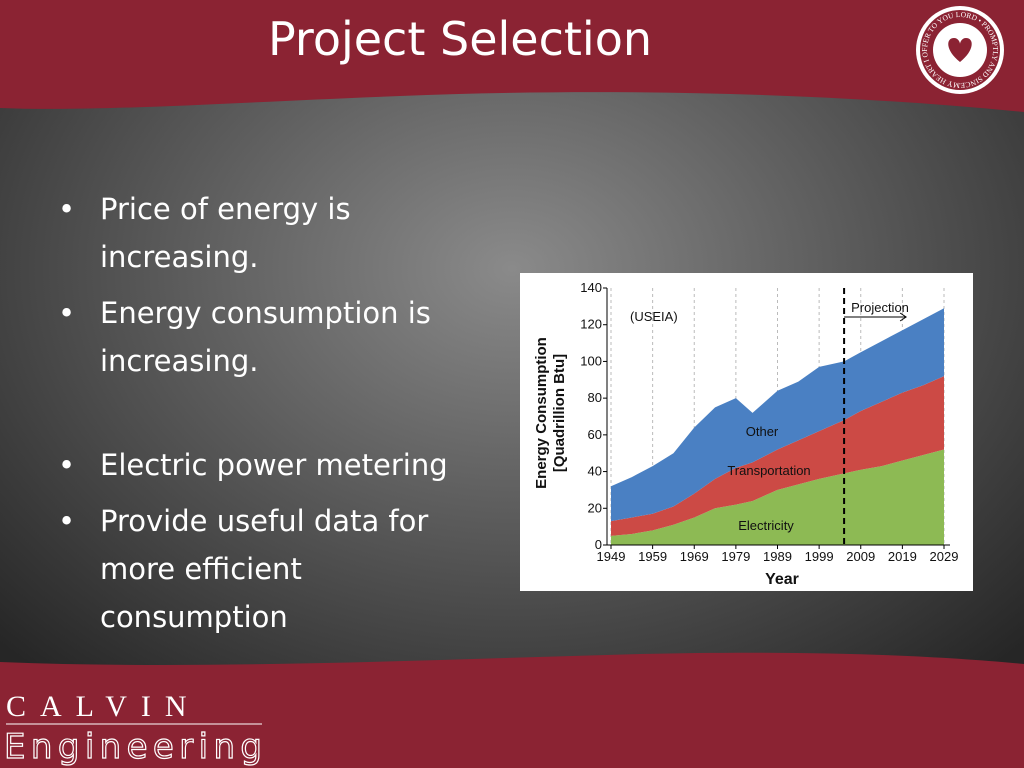 The image size is (1024, 768). I want to click on top-band, so click(512, 56).